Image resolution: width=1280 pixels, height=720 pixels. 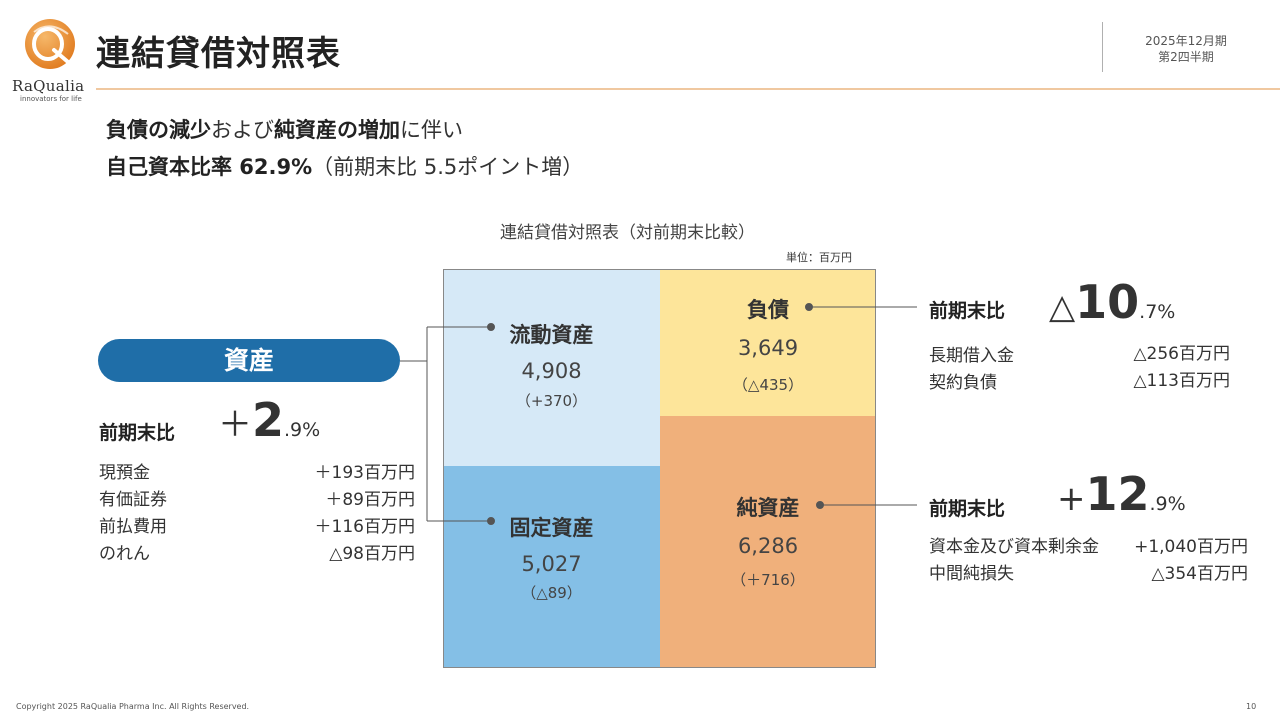 What do you see at coordinates (124, 554) in the screenshot?
I see `assets-detail-label-3: のれん` at bounding box center [124, 554].